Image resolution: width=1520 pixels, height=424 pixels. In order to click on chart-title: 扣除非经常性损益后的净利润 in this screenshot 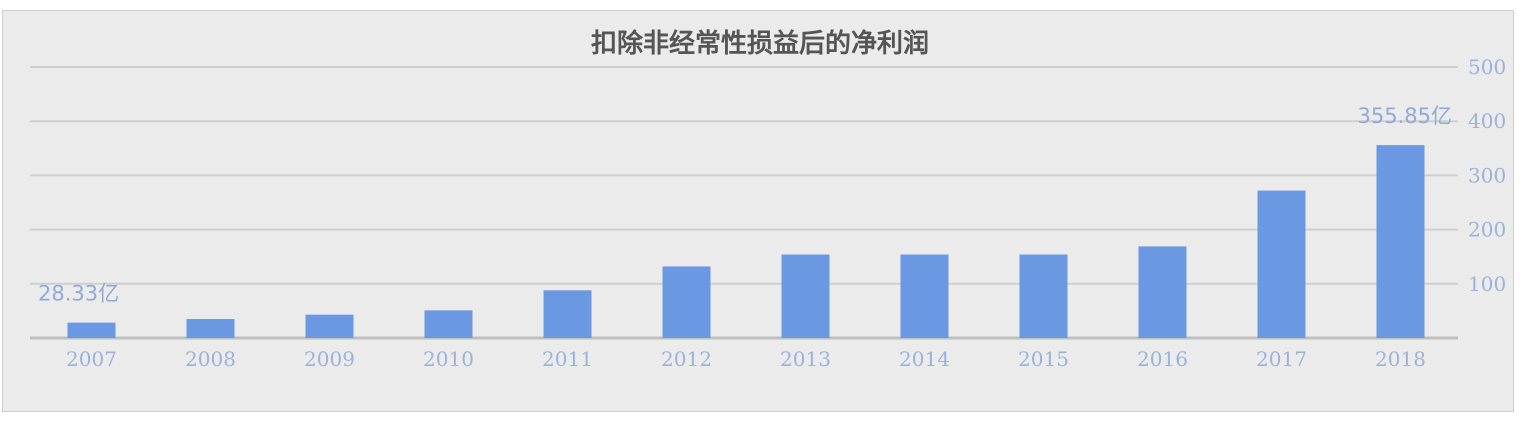, I will do `click(759, 44)`.